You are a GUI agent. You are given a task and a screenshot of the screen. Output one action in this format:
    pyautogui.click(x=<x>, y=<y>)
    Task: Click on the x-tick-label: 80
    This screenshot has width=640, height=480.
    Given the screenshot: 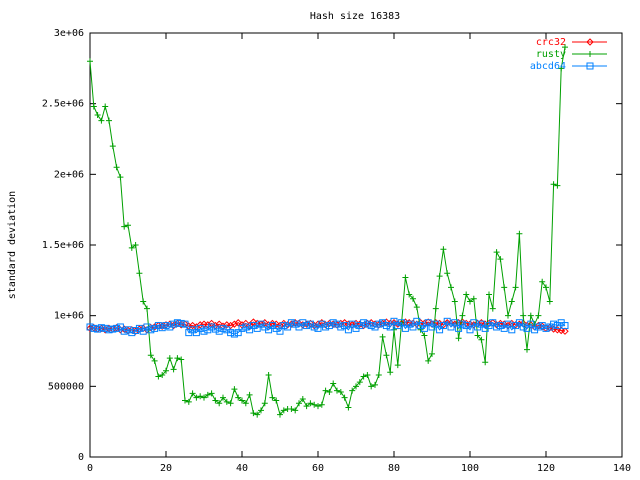 What is the action you would take?
    pyautogui.click(x=394, y=468)
    